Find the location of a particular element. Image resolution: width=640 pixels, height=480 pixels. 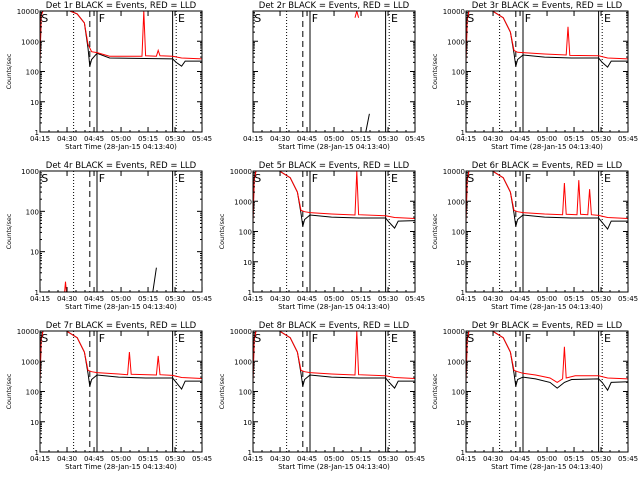

events-series-line is located at coordinates (367, 122).